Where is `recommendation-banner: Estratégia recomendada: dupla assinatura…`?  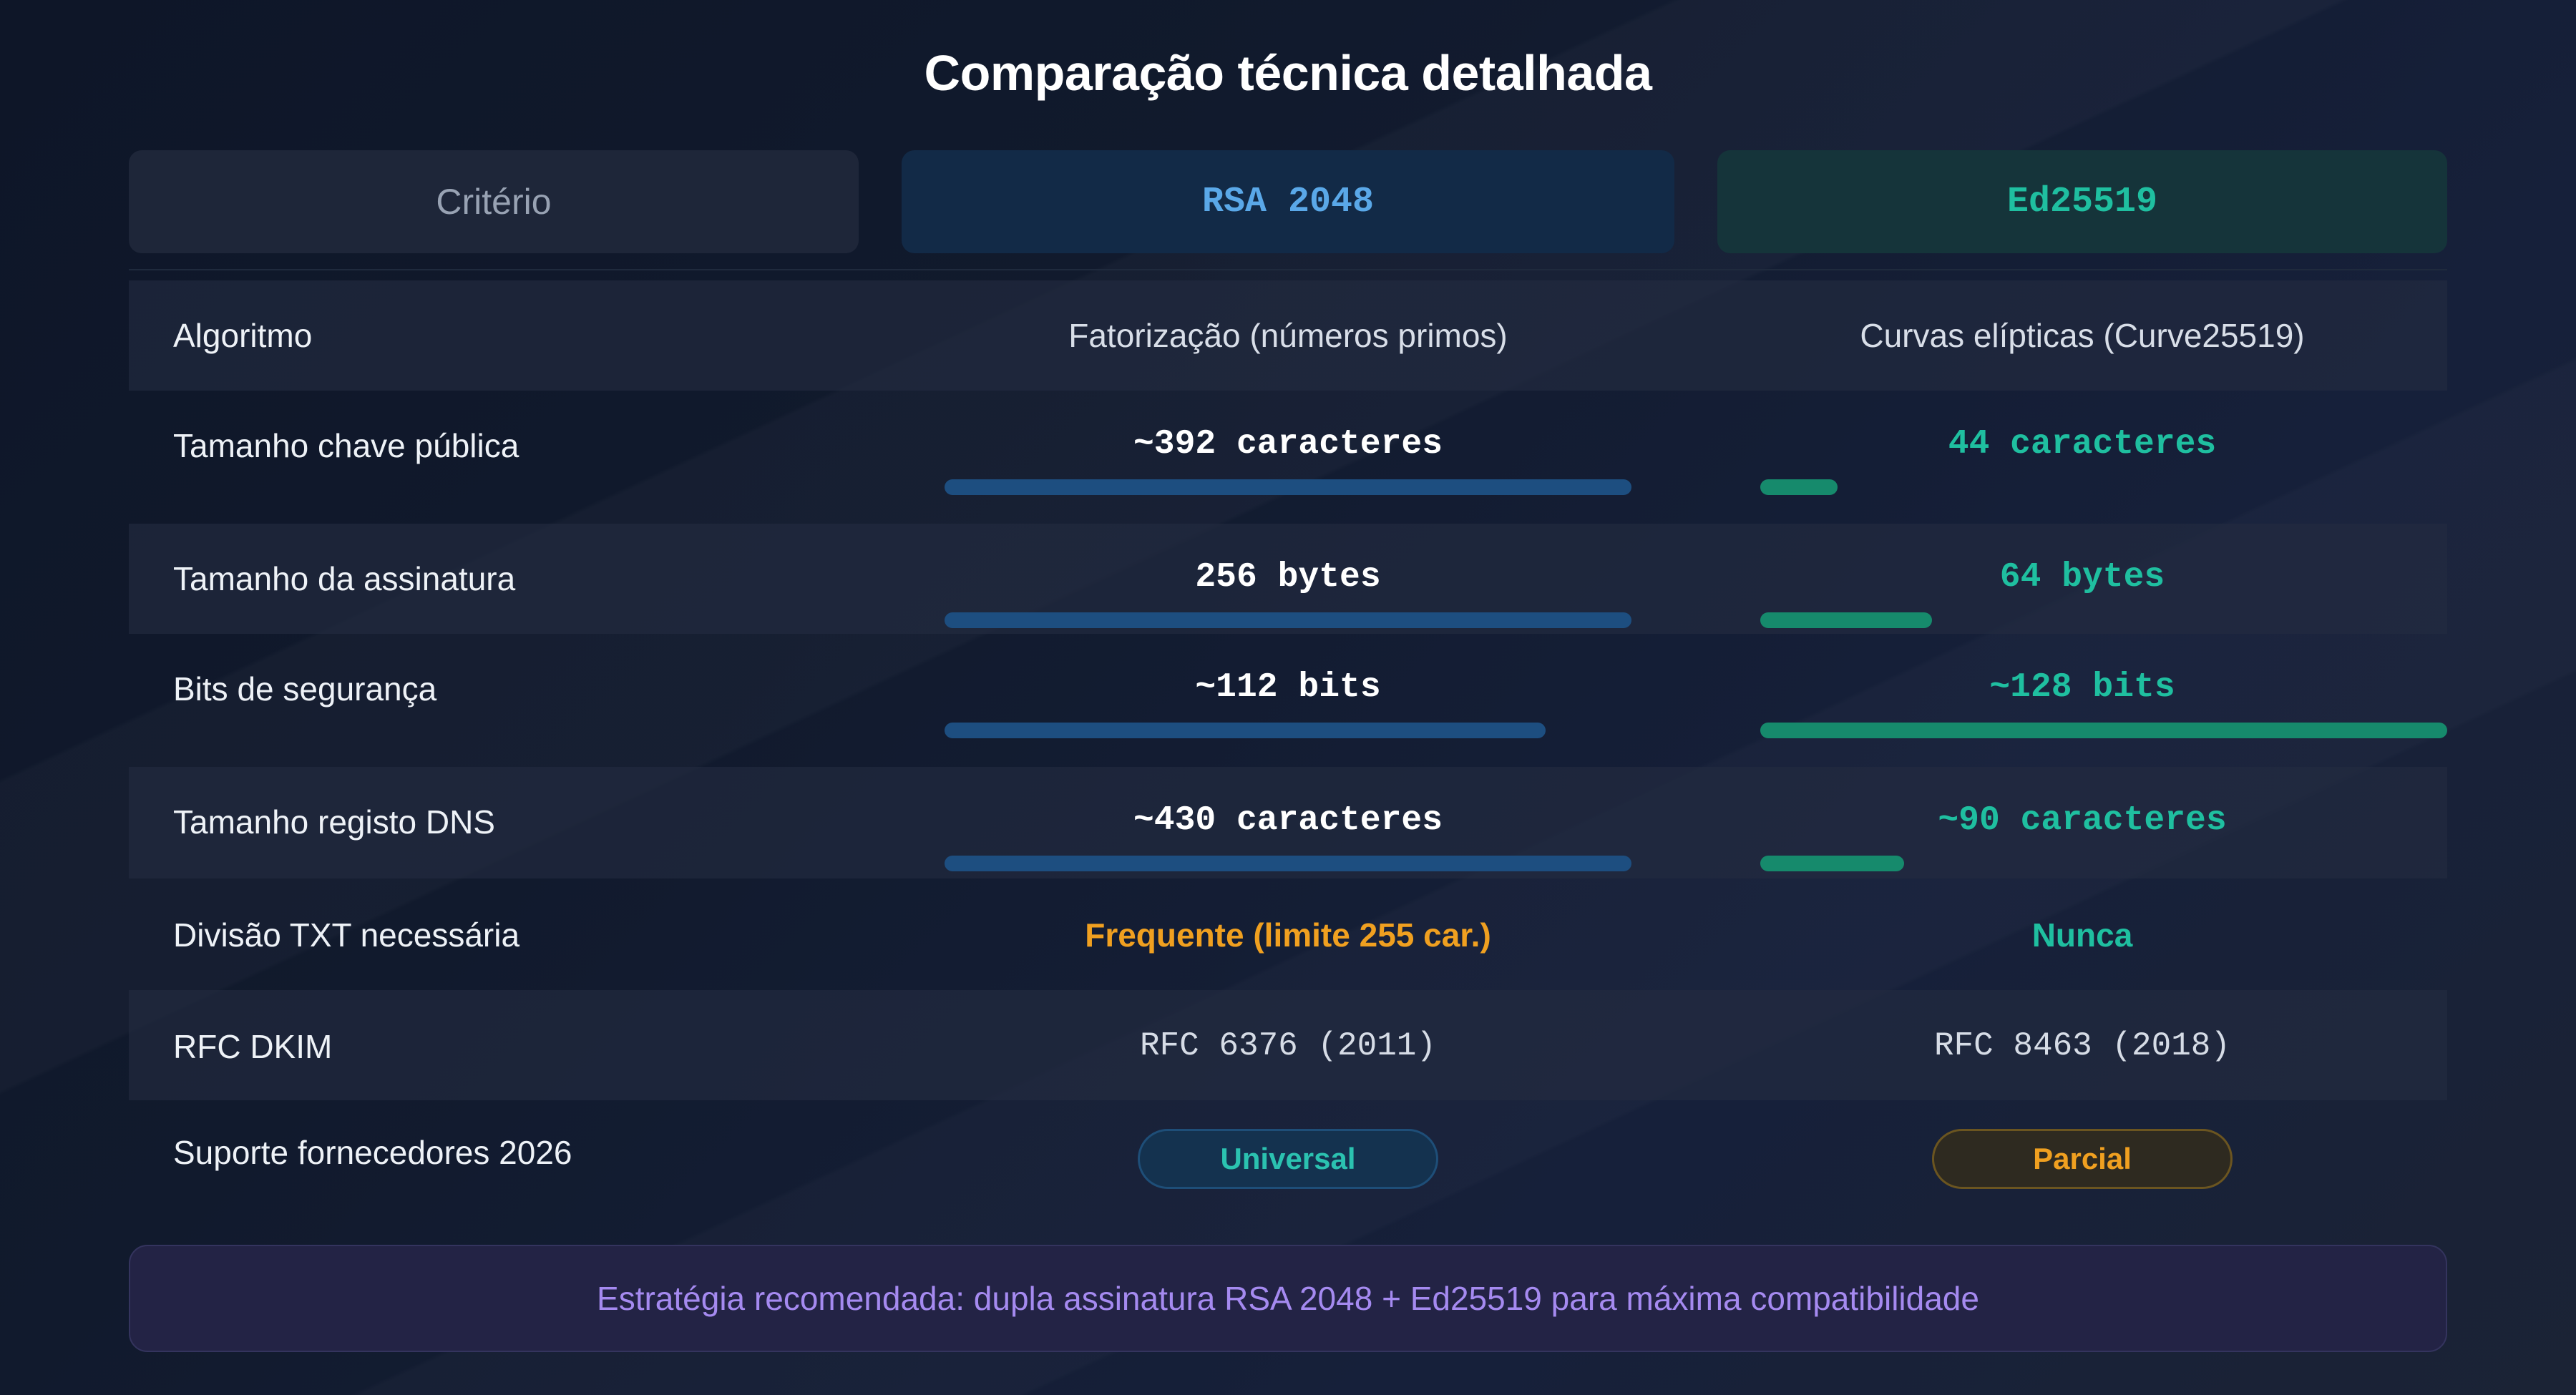
recommendation-banner: Estratégia recomendada: dupla assinatura… is located at coordinates (1288, 1299).